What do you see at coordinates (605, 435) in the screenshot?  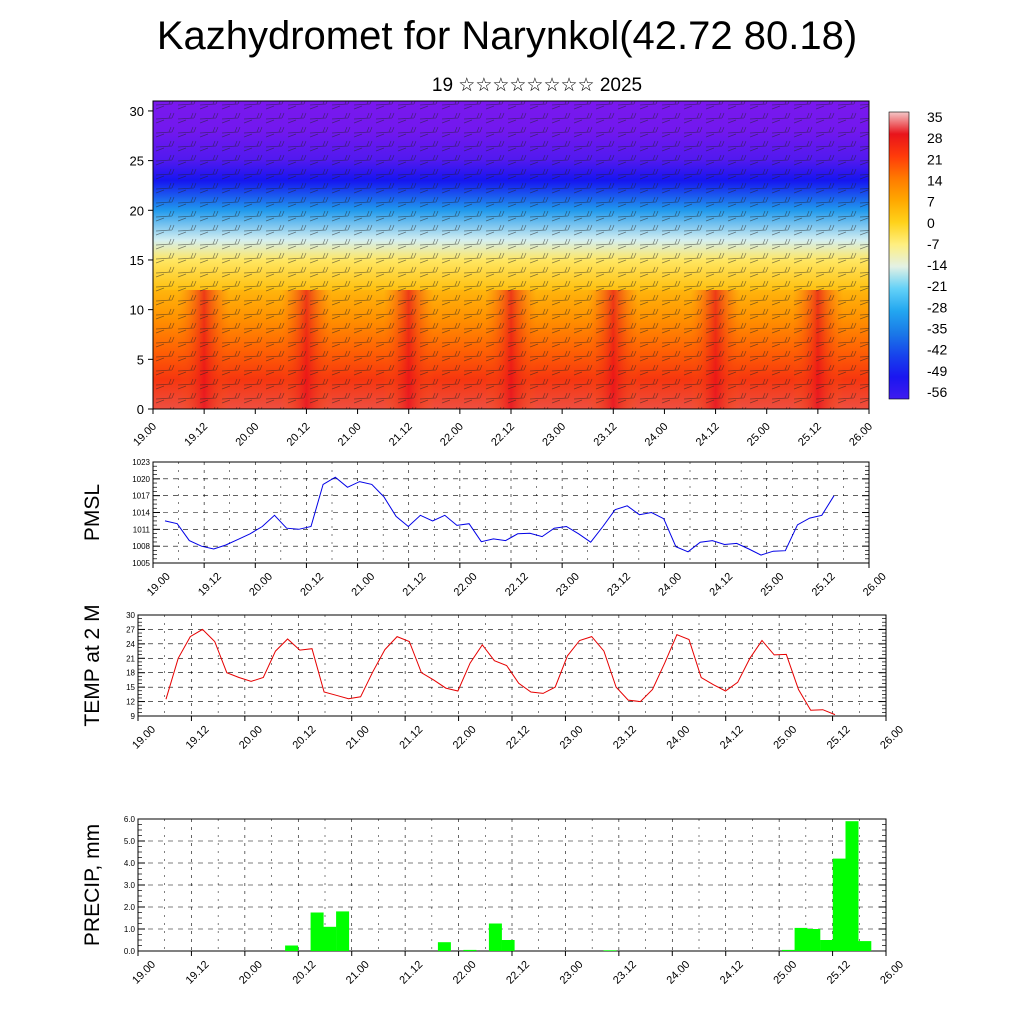 I see `heatmap-x-tick-label: 23.12` at bounding box center [605, 435].